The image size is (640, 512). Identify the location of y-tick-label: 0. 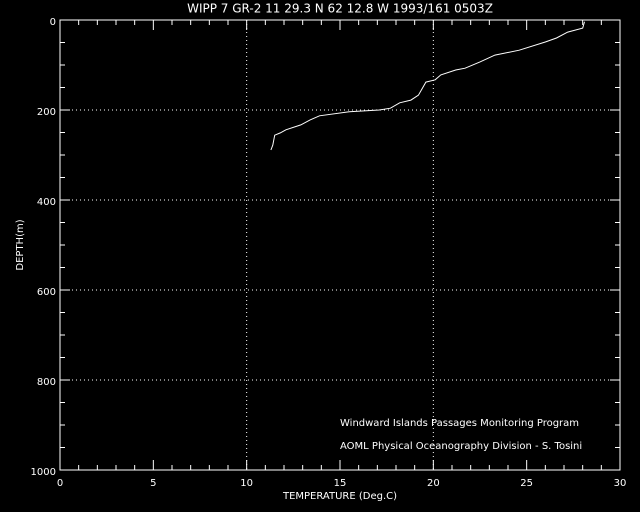
(53, 22).